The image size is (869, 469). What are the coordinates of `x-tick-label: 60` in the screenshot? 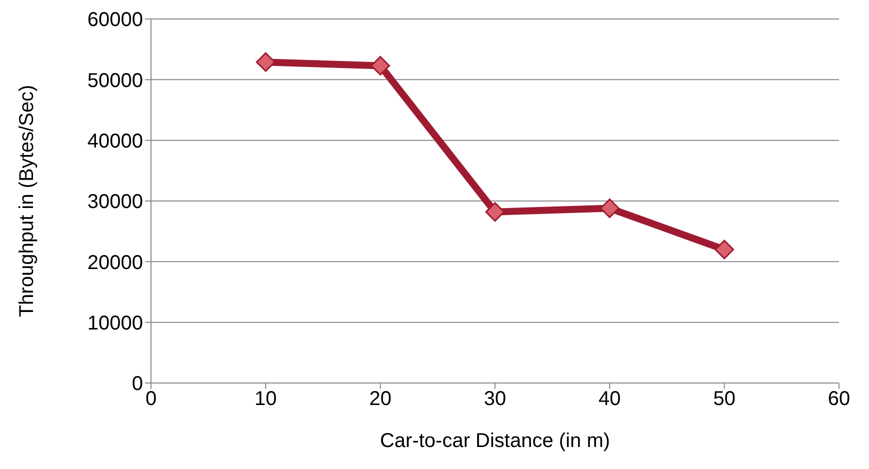 It's located at (839, 399).